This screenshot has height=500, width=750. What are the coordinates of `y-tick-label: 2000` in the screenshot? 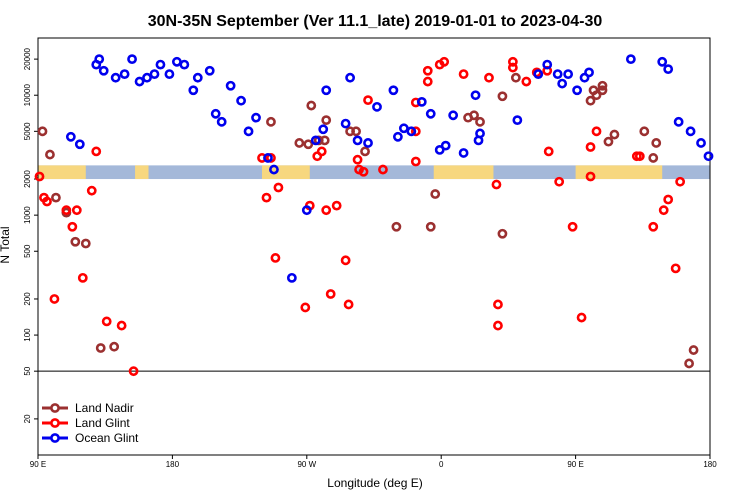 It's located at (27, 179).